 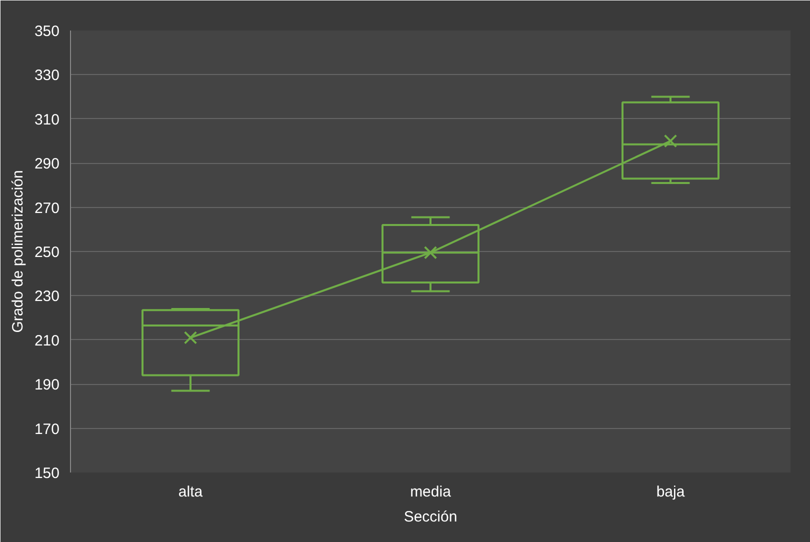 What do you see at coordinates (17, 251) in the screenshot?
I see `y-axis-title: Grado de polimerización` at bounding box center [17, 251].